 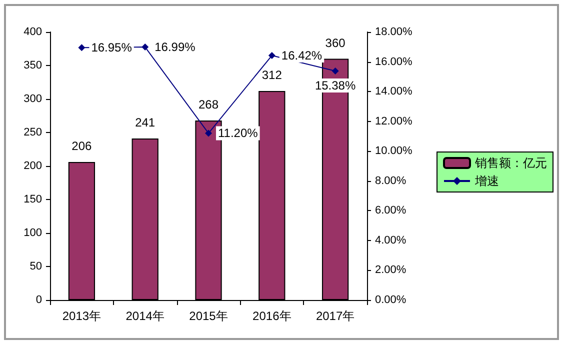 What do you see at coordinates (390, 300) in the screenshot?
I see `y2-tick-label: 0.00%` at bounding box center [390, 300].